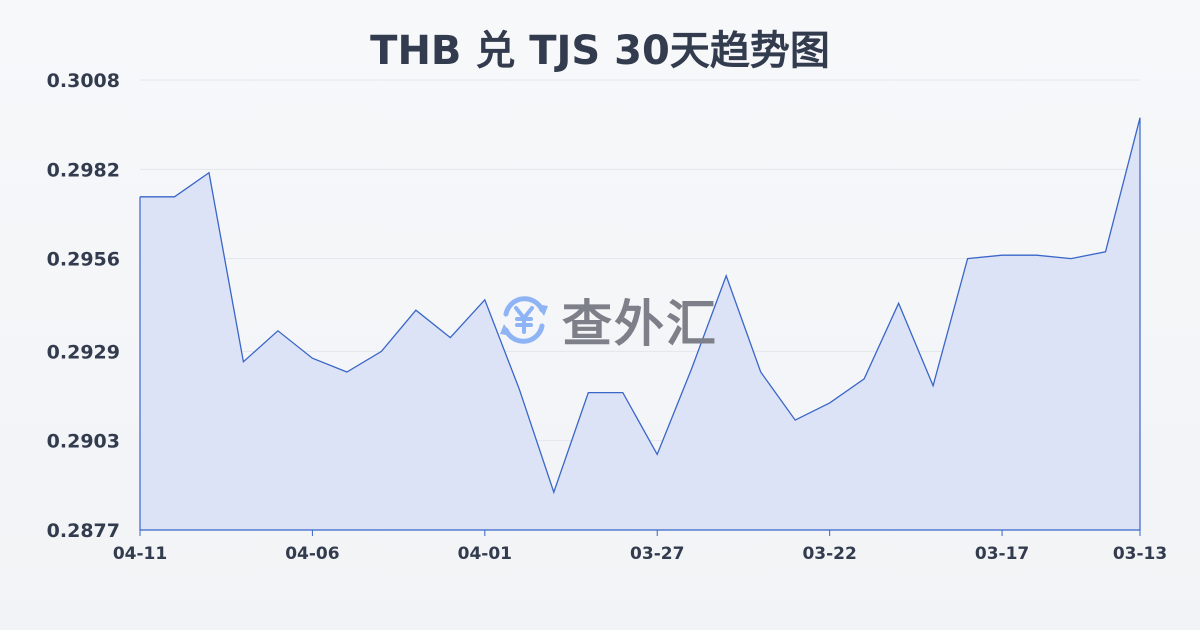  I want to click on y-tick-label: 0.2956, so click(83, 260).